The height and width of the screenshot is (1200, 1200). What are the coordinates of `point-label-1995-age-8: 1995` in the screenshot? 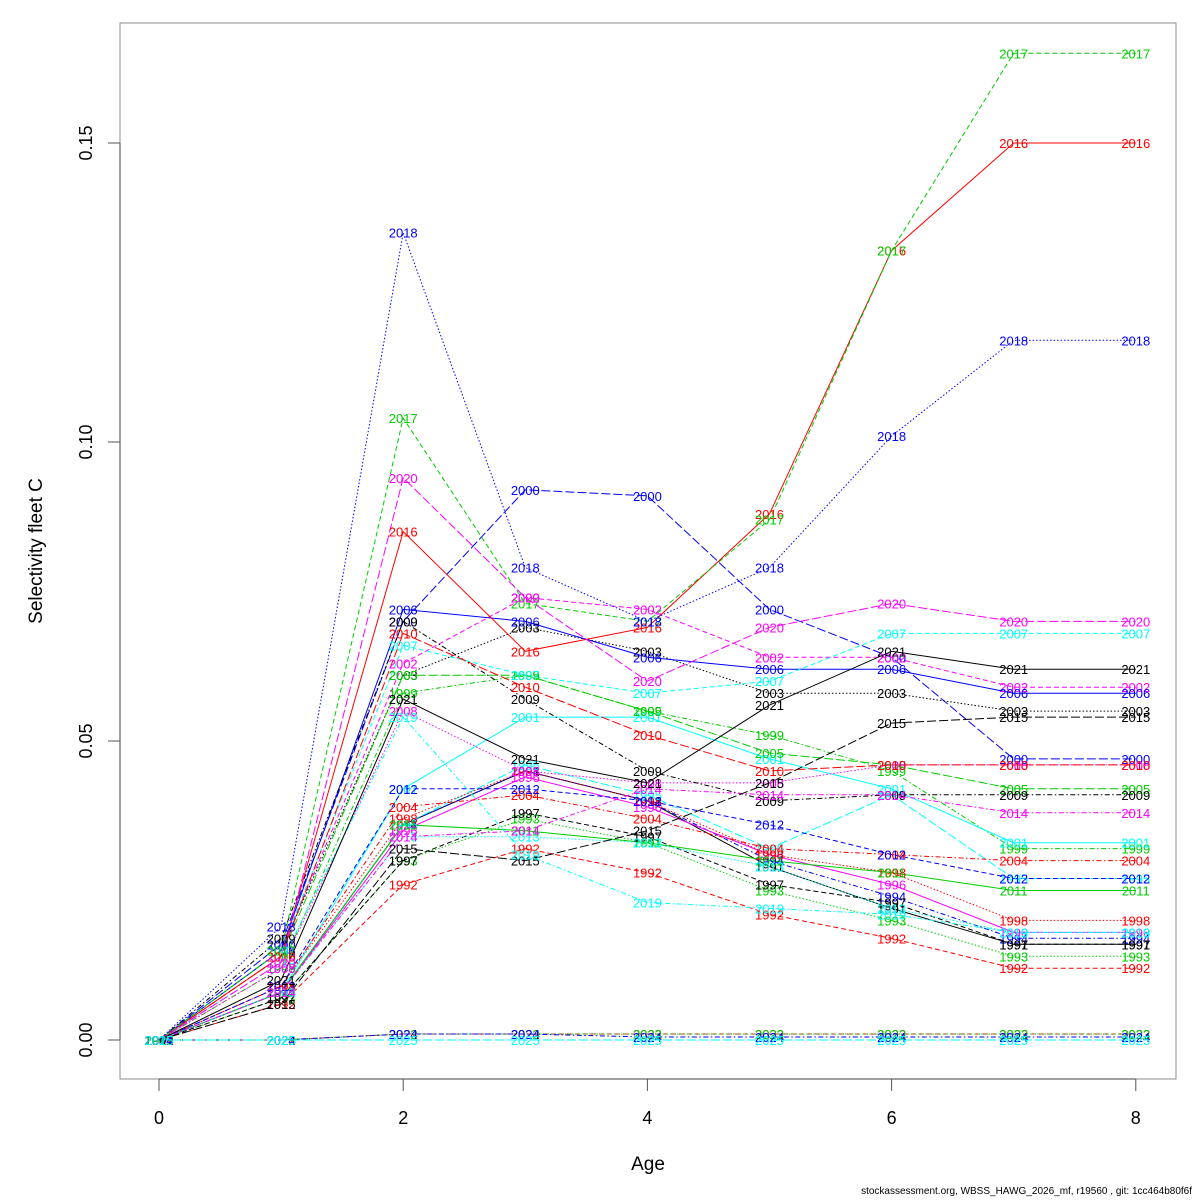 It's located at (1135, 879).